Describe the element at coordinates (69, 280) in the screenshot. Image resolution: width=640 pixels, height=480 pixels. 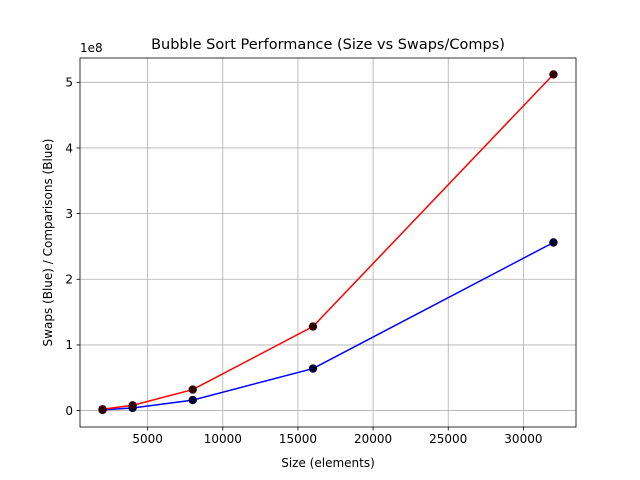
I see `y-tick-label: 2` at that location.